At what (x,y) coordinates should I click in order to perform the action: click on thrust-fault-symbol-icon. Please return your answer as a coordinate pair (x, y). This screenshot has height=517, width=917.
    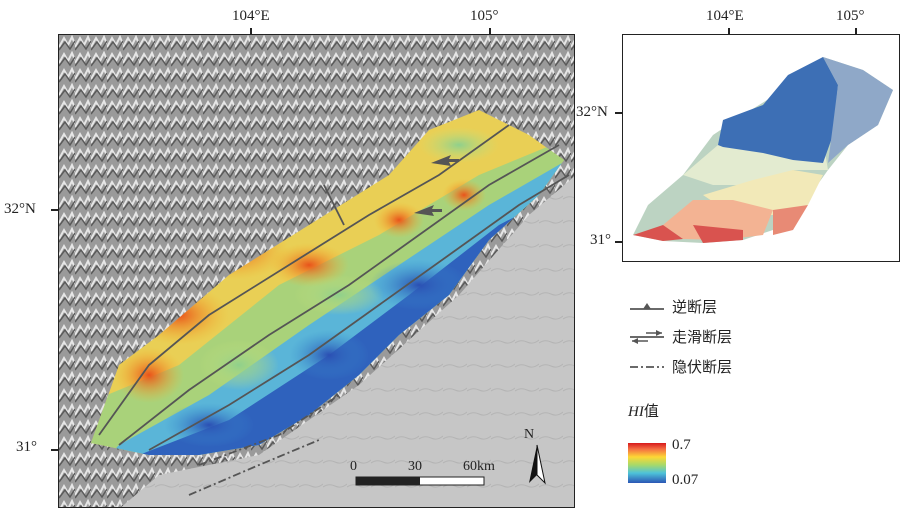
    Looking at the image, I should click on (647, 306).